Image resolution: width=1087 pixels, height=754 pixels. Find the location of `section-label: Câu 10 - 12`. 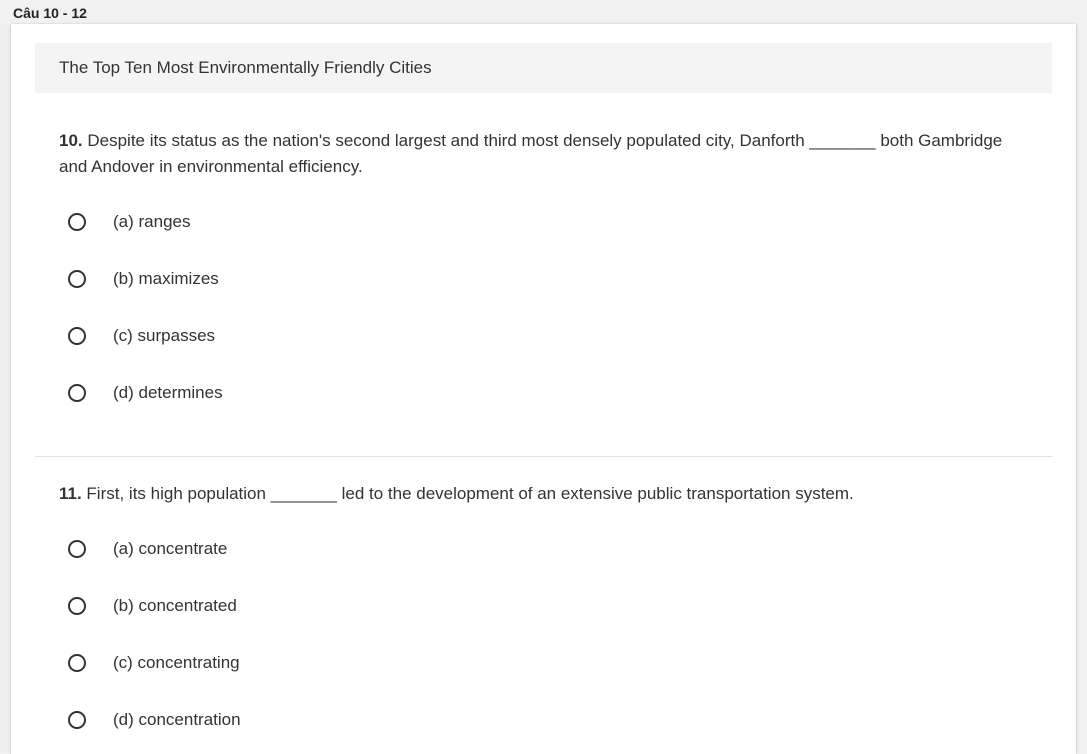

section-label: Câu 10 - 12 is located at coordinates (50, 13).